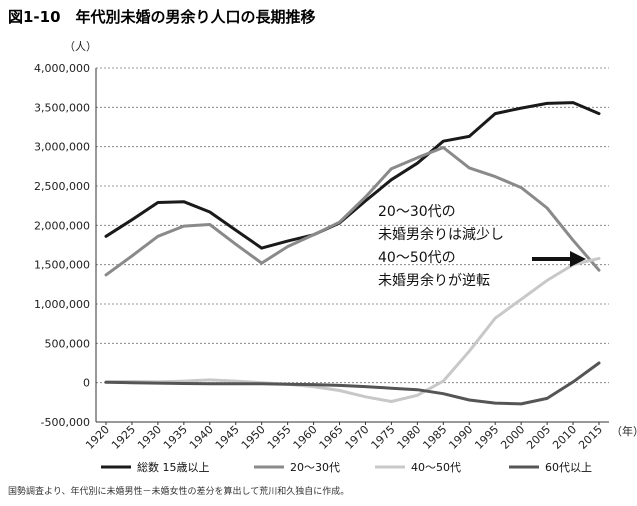 Image resolution: width=637 pixels, height=506 pixels. Describe the element at coordinates (408, 437) in the screenshot. I see `x-tick-label: 1980` at that location.